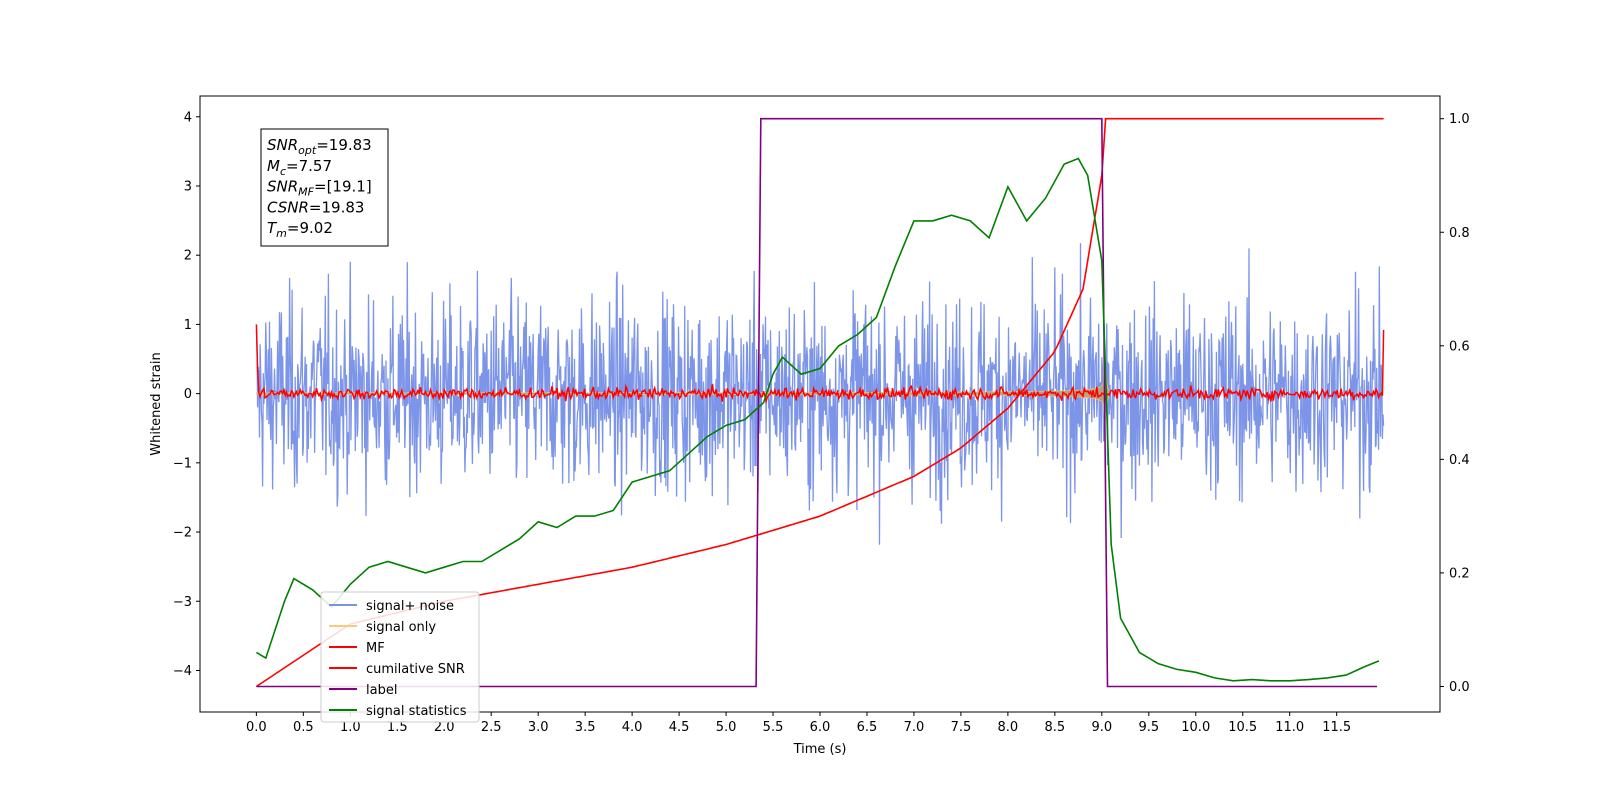 The height and width of the screenshot is (800, 1600). Describe the element at coordinates (444, 727) in the screenshot. I see `x-tick-label: 2.0` at that location.